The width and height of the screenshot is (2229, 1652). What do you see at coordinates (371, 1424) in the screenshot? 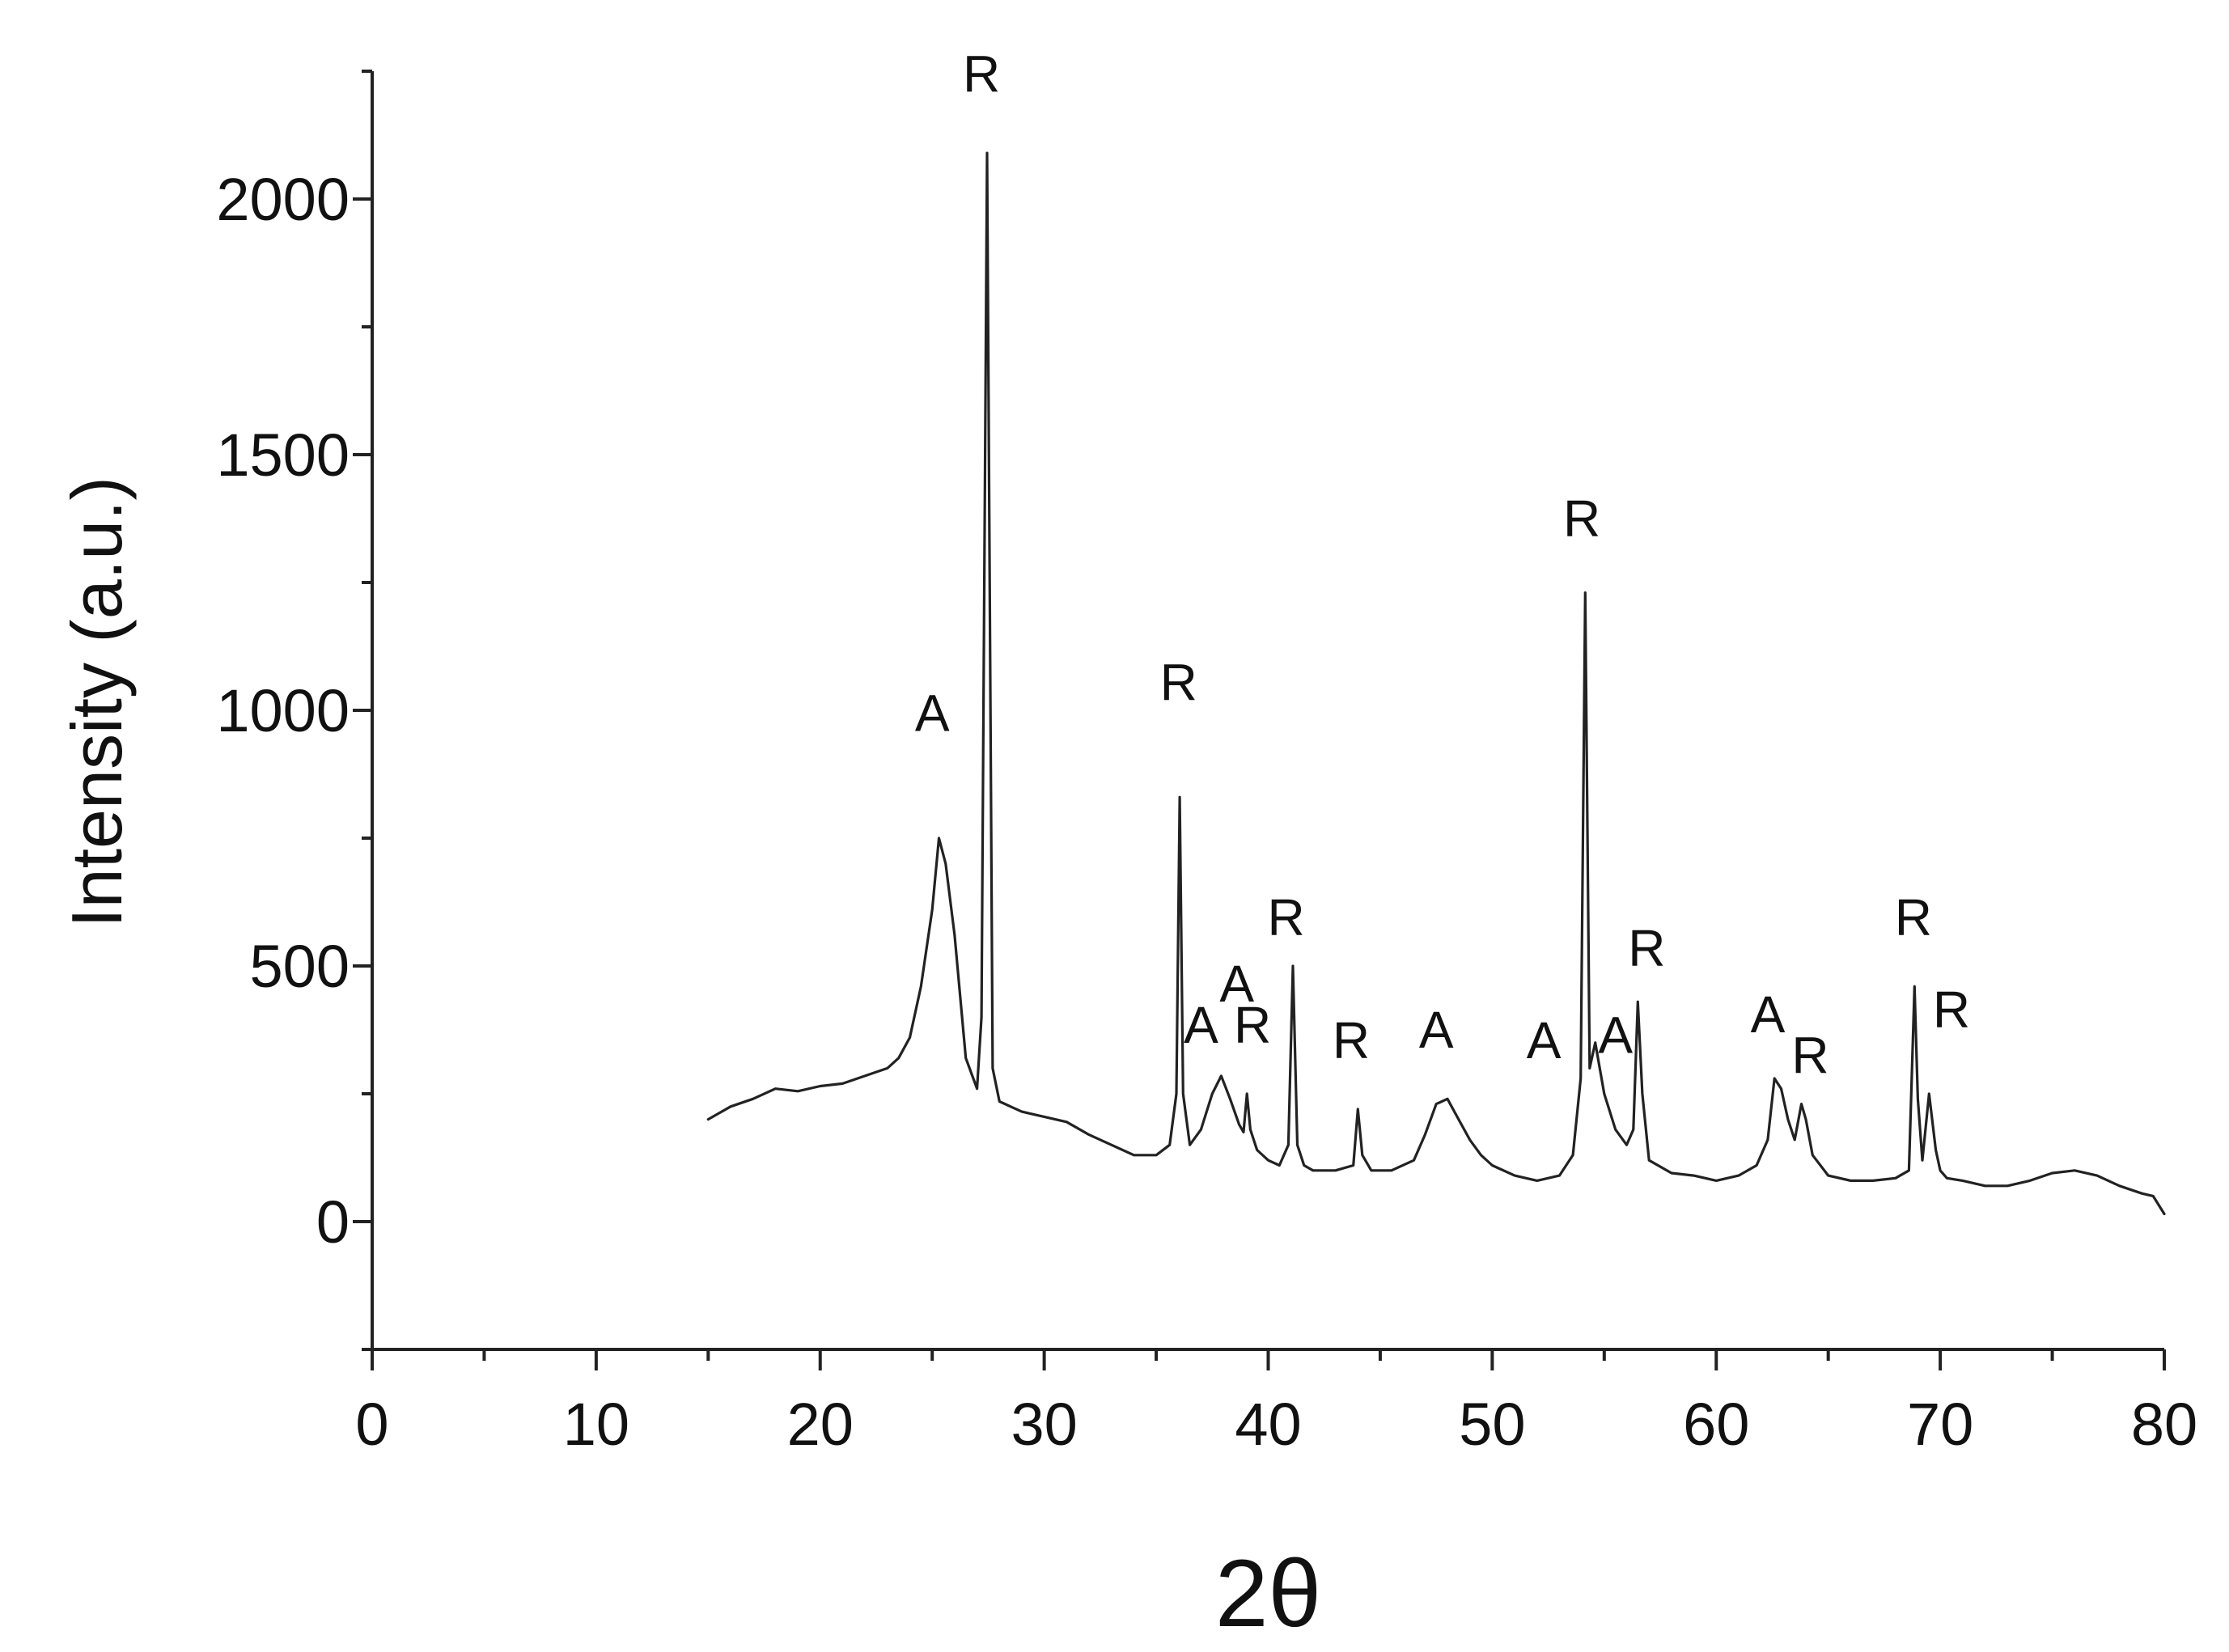
I see `x-tick-label: 0` at bounding box center [371, 1424].